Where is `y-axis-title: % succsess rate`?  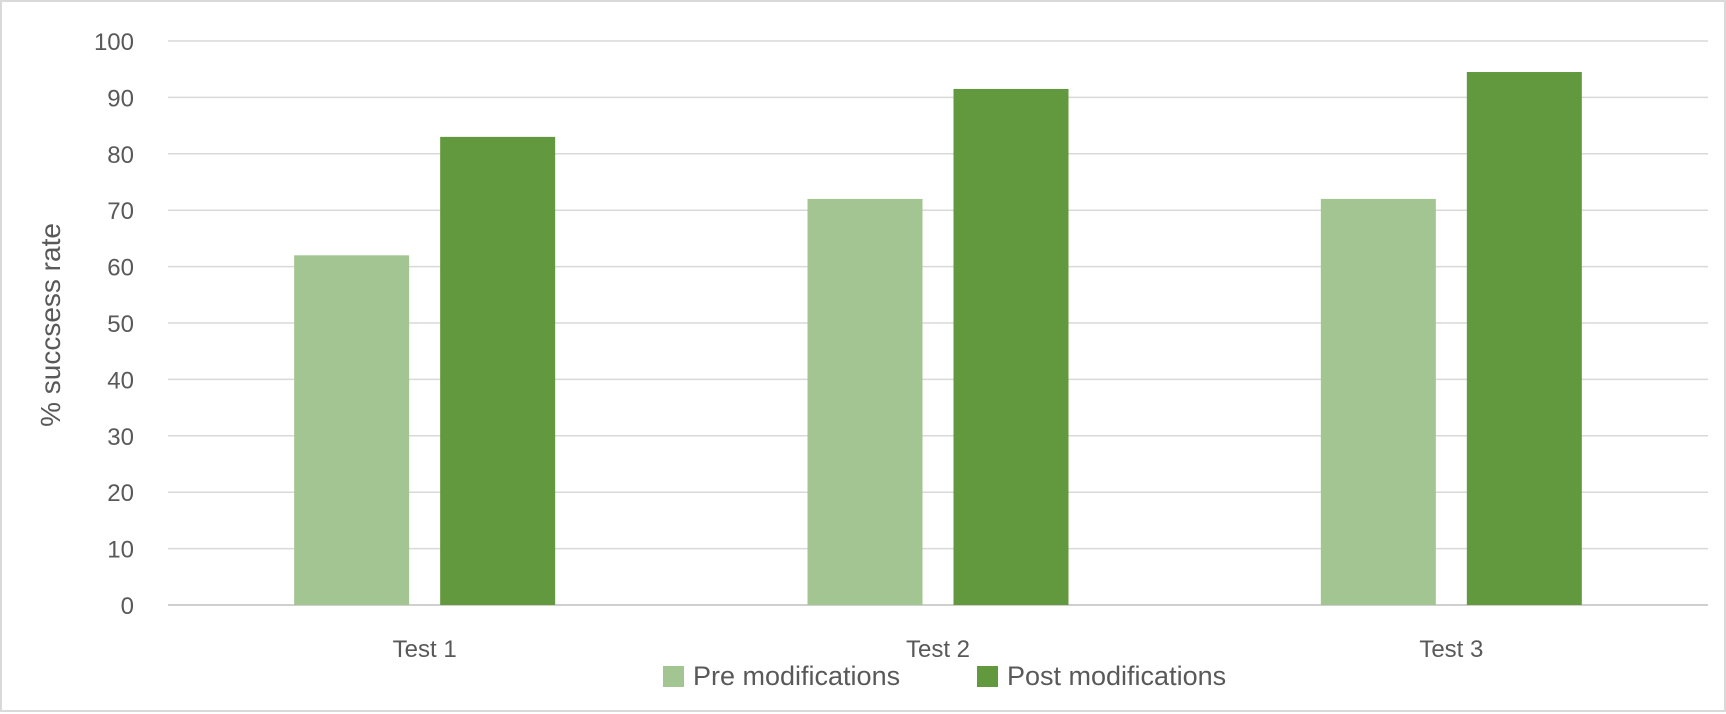
y-axis-title: % succsess rate is located at coordinates (50, 325).